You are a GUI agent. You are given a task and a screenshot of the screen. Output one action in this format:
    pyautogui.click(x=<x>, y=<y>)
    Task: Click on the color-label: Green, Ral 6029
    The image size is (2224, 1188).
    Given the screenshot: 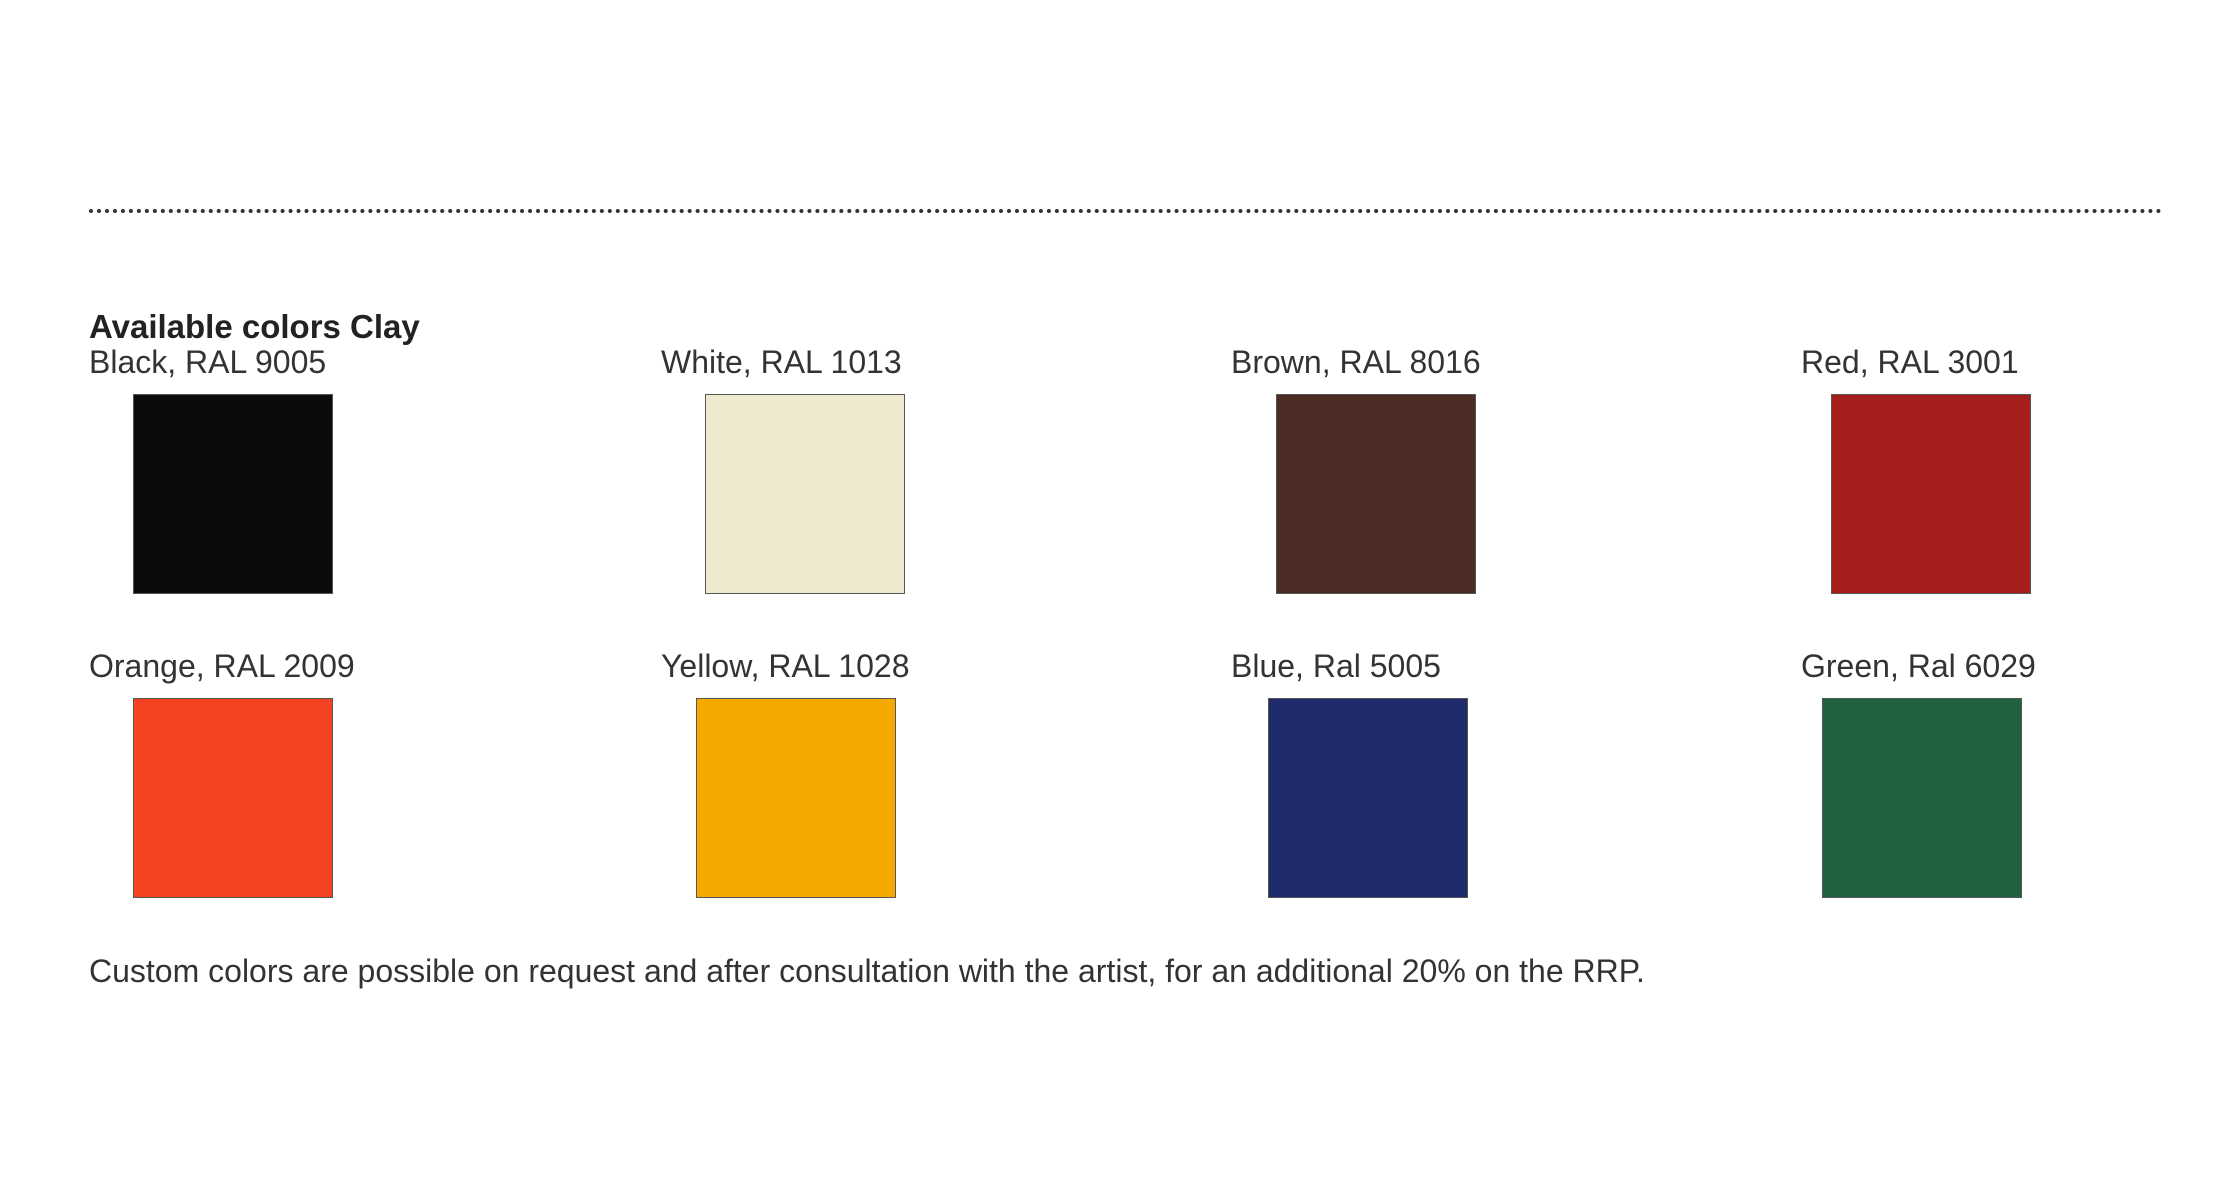 What is the action you would take?
    pyautogui.click(x=1918, y=666)
    